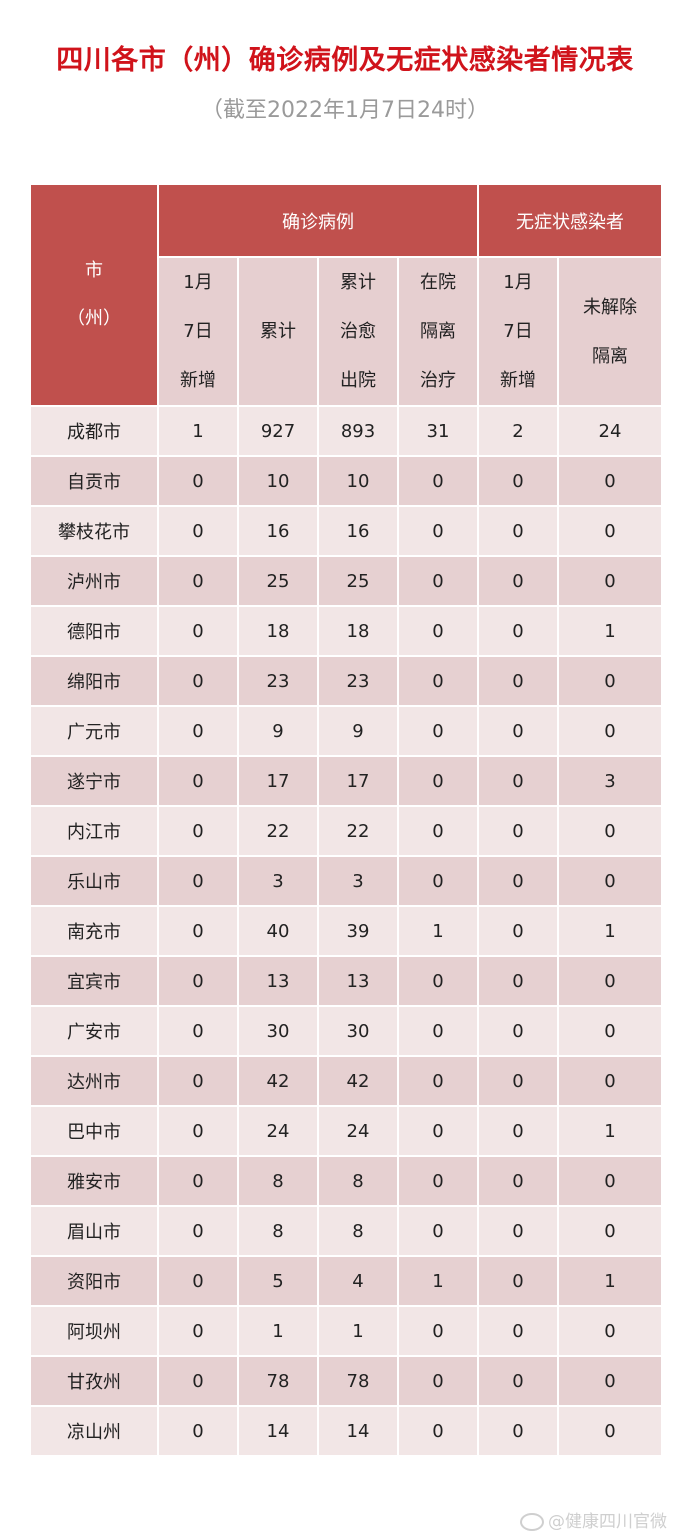 The width and height of the screenshot is (690, 1537). Describe the element at coordinates (94, 295) in the screenshot. I see `header-city: 市 （州）` at that location.